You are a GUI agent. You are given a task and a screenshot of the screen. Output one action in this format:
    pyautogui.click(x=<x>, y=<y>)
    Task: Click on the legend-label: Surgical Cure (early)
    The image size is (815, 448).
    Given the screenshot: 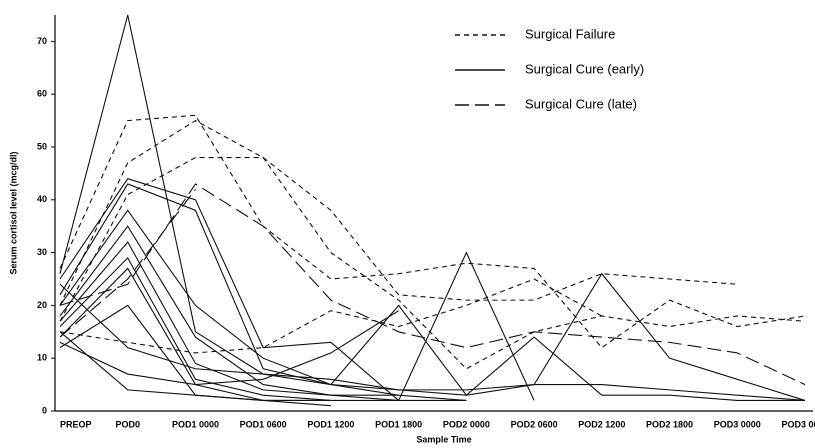 What is the action you would take?
    pyautogui.click(x=584, y=68)
    